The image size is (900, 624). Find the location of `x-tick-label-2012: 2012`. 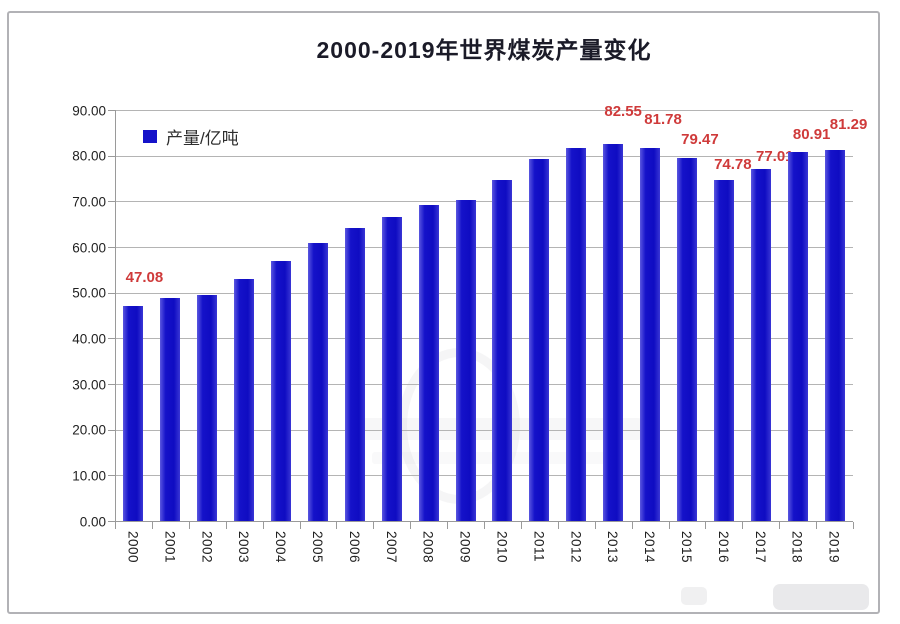

x-tick-label-2012: 2012 is located at coordinates (576, 547).